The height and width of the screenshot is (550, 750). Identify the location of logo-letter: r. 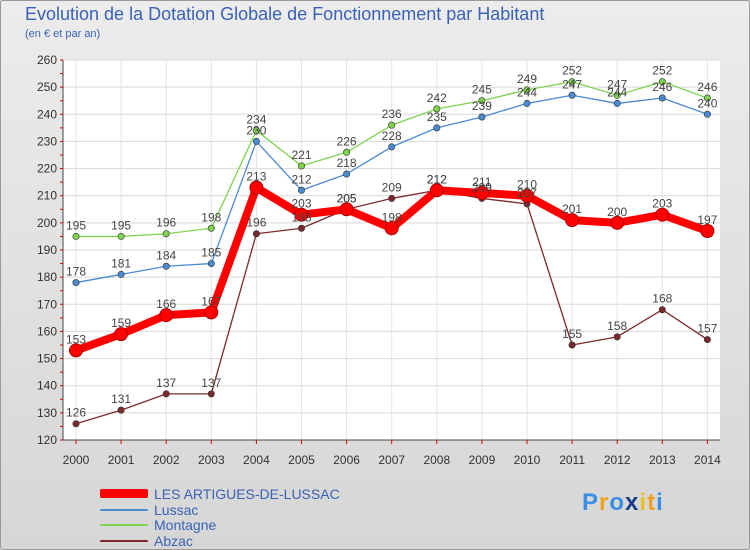
(604, 502).